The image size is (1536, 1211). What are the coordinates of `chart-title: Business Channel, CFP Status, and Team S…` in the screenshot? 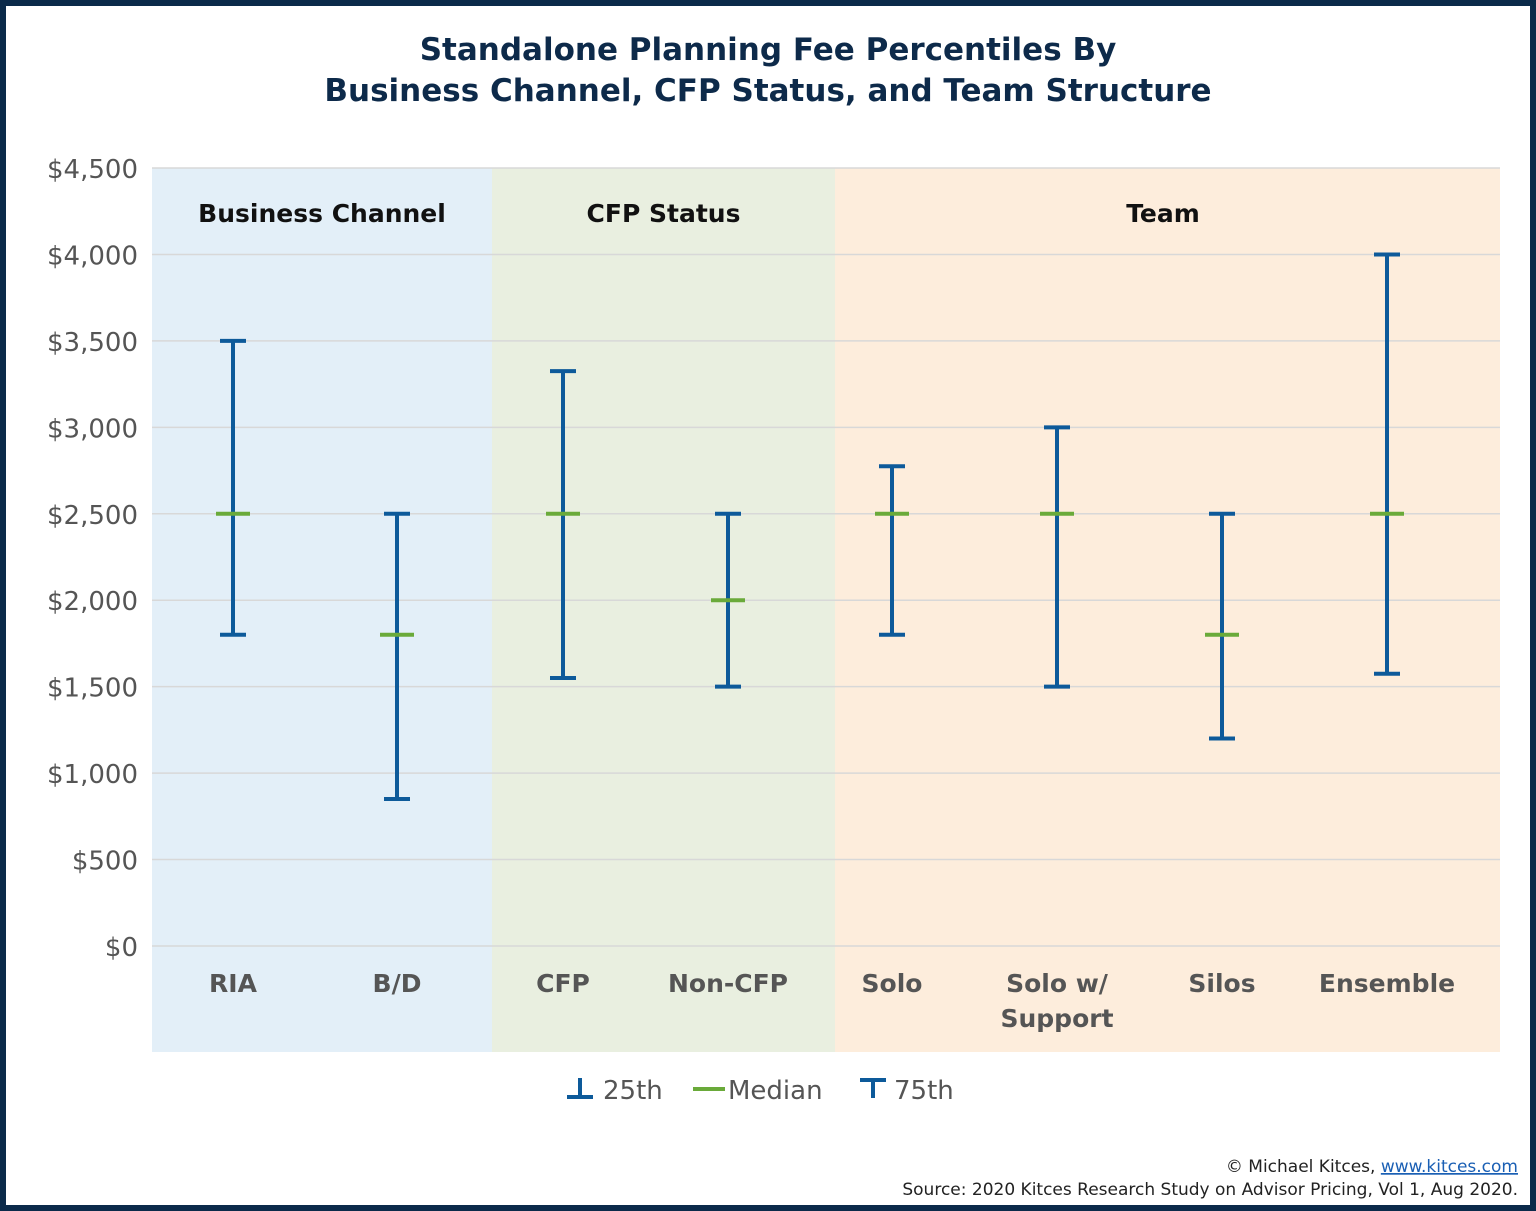 It's located at (767, 91).